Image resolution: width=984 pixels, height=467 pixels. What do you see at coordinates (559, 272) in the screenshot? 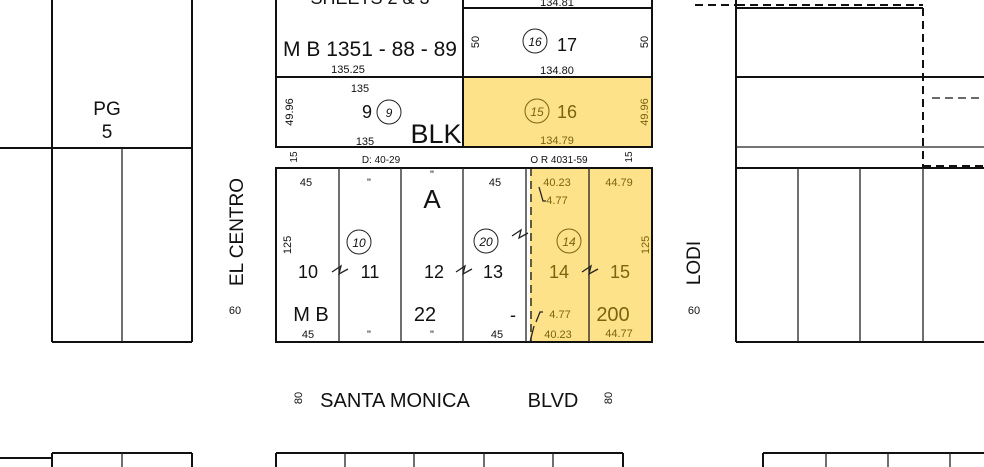
I see `lot-number: 14` at bounding box center [559, 272].